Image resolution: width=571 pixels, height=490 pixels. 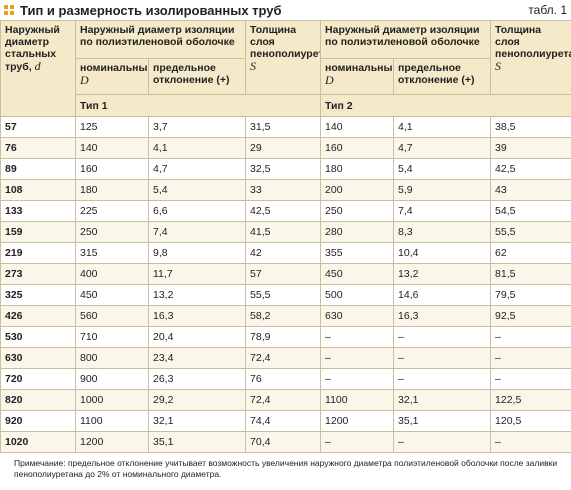 What do you see at coordinates (112, 337) in the screenshot?
I see `cell: 710` at bounding box center [112, 337].